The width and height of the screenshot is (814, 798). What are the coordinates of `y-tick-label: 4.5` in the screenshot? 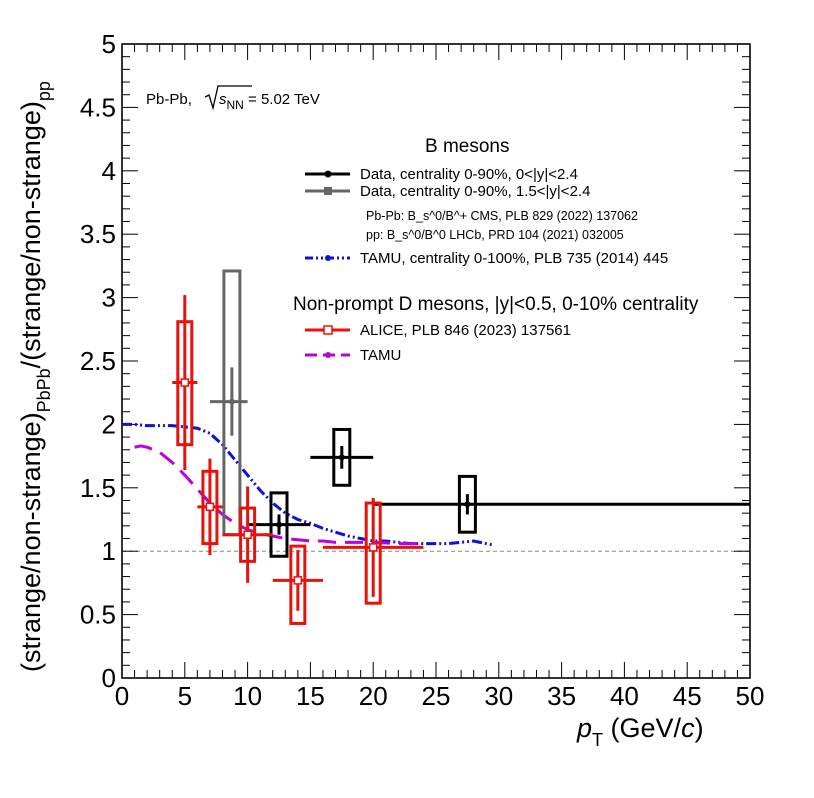 It's located at (98, 107).